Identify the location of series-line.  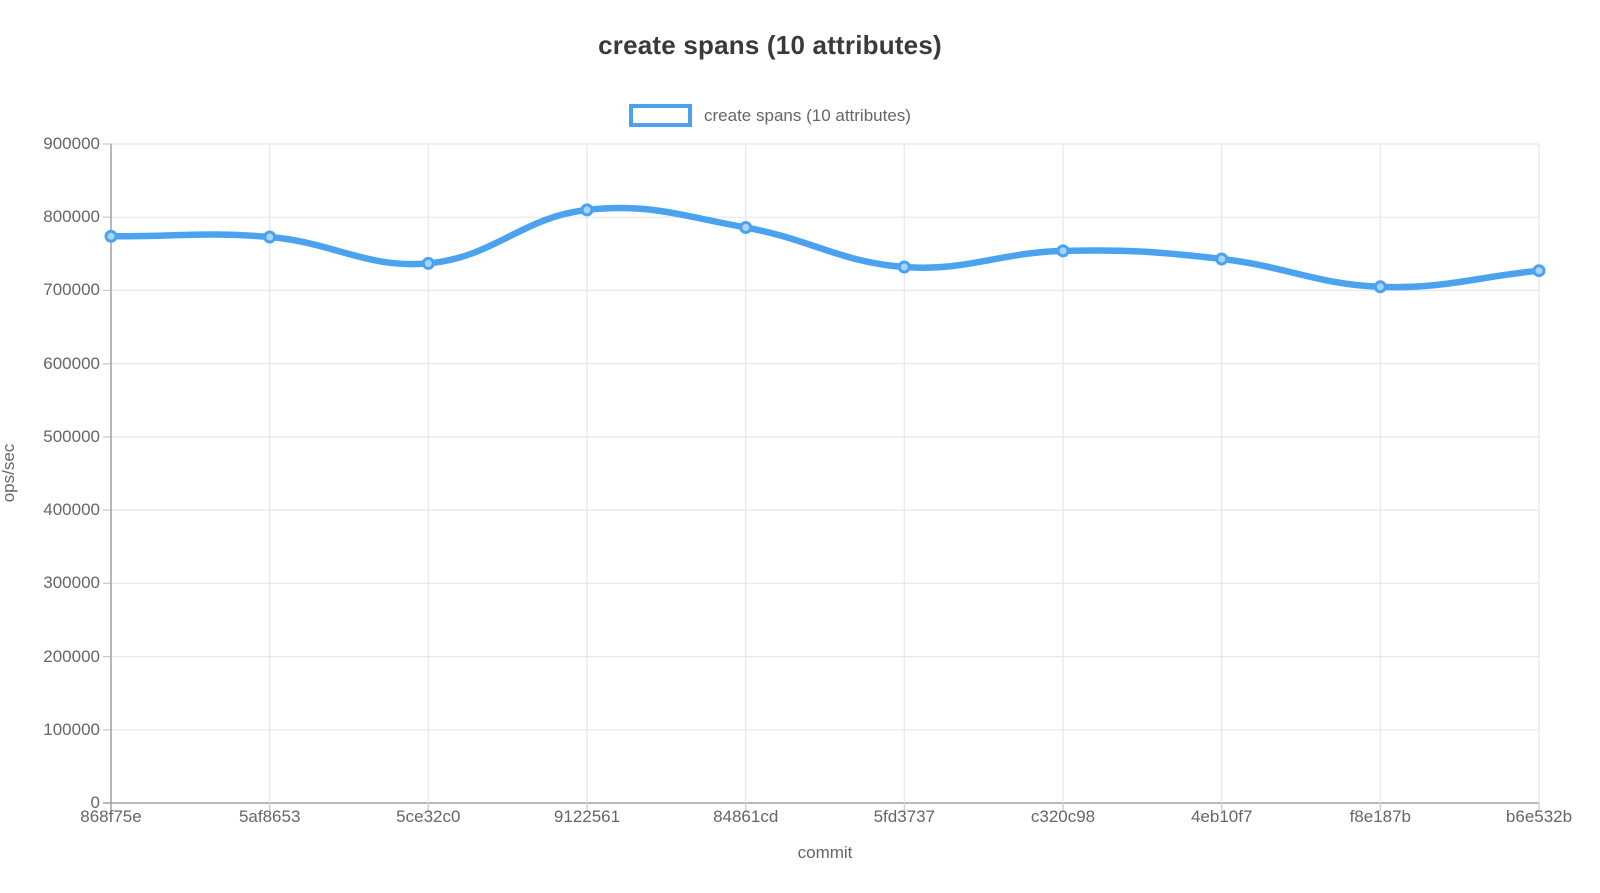
(825, 247).